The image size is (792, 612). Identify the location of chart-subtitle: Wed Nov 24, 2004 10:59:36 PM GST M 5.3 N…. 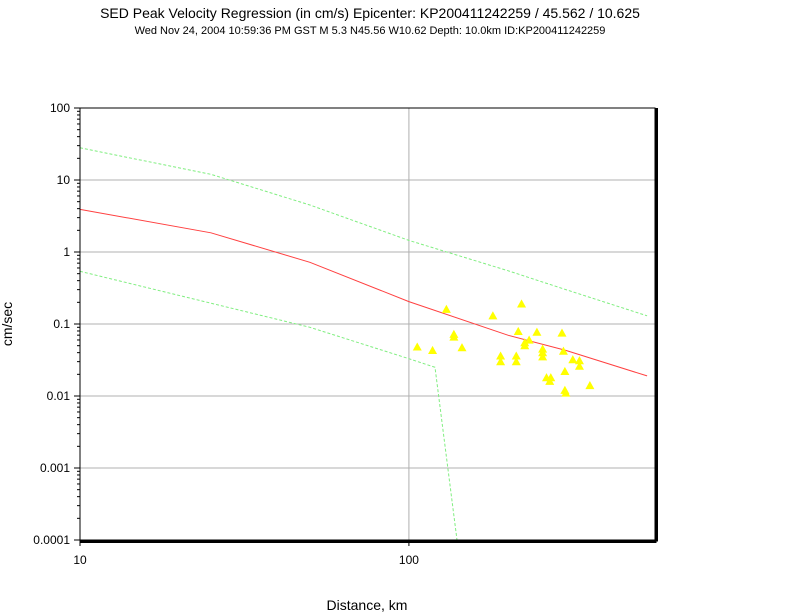
(370, 31).